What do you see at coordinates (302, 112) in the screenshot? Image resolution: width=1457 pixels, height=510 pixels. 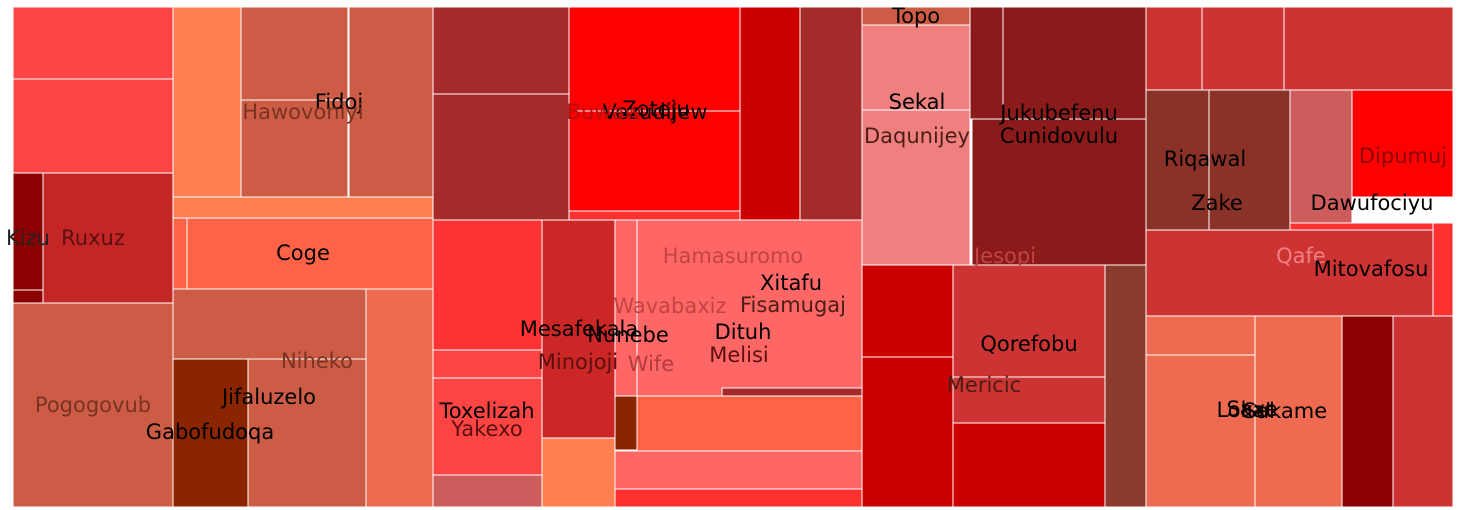 I see `treemap-cell-label: Hawovoniyi` at bounding box center [302, 112].